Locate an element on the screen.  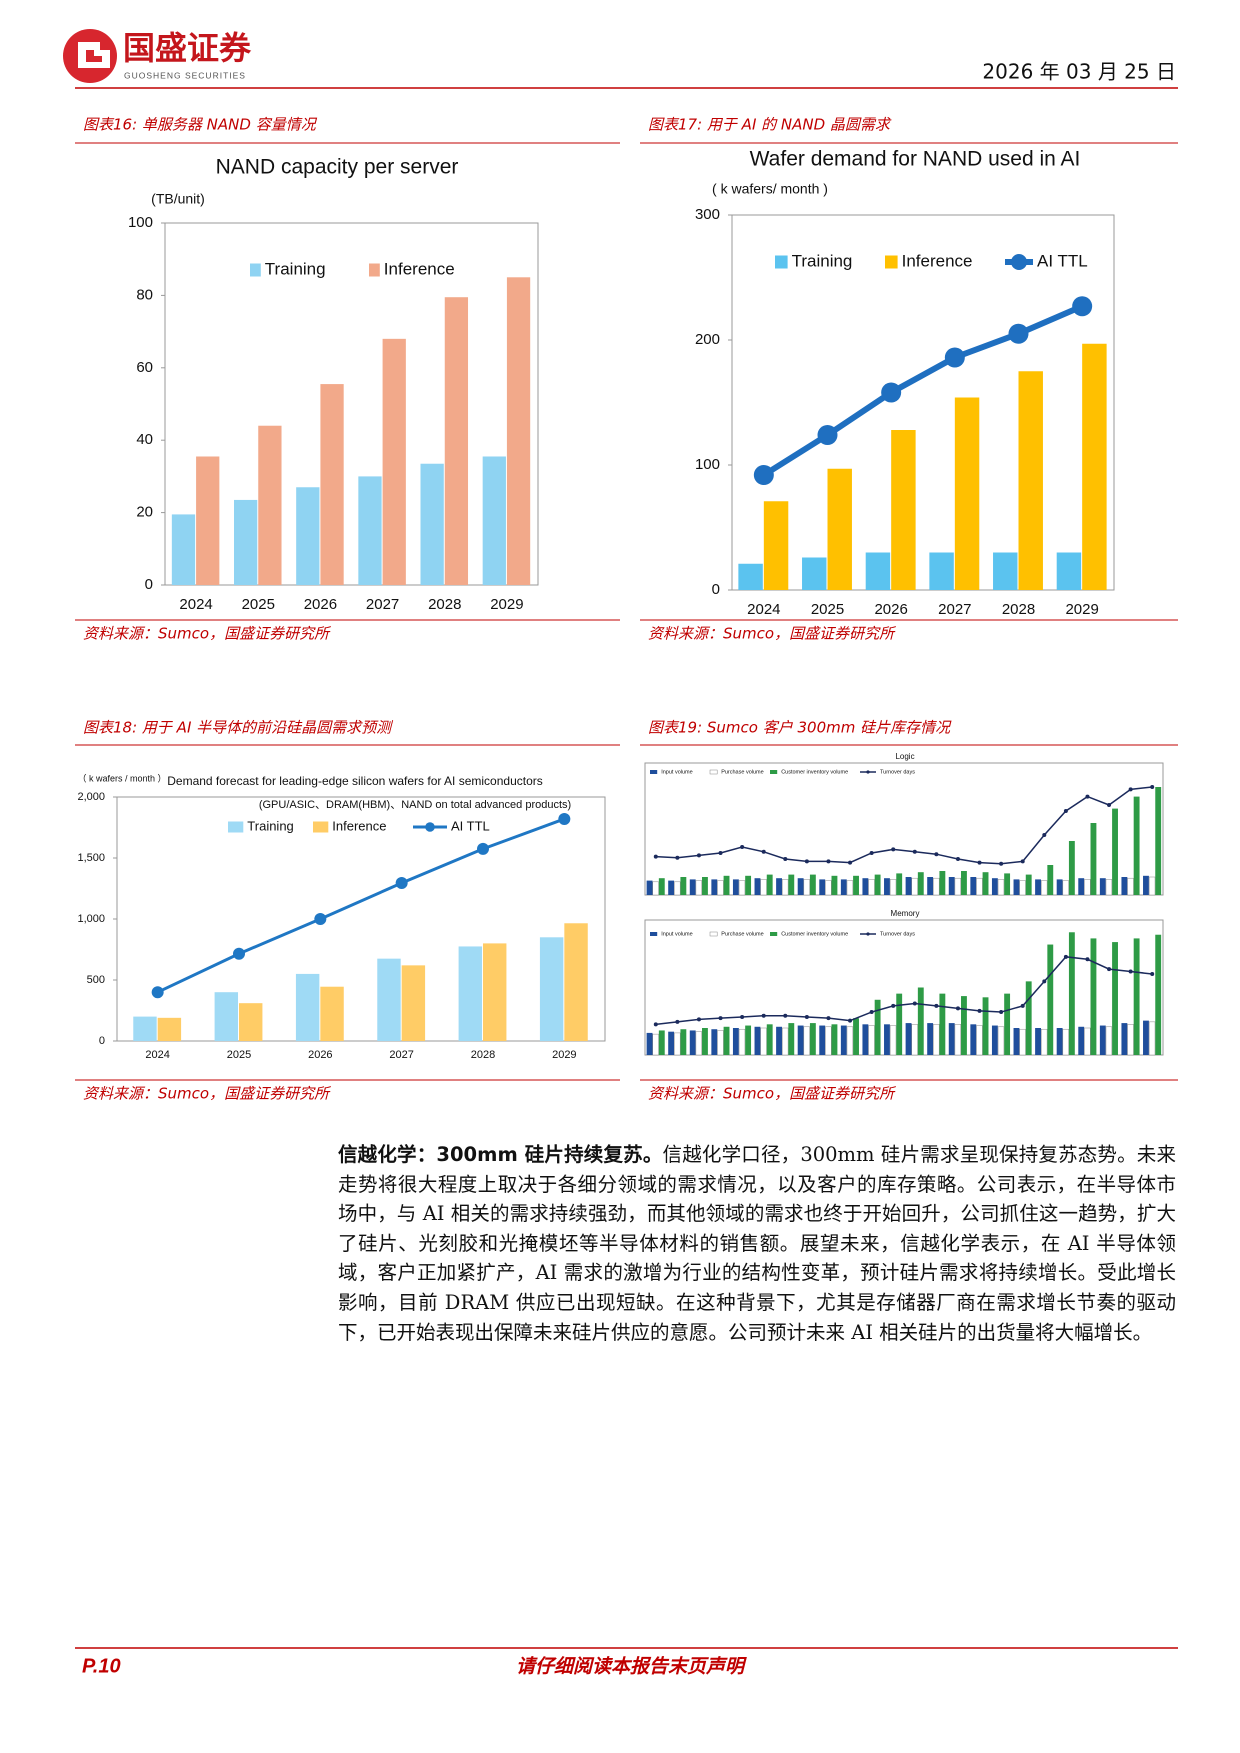
legend-label: Training is located at coordinates (295, 268).